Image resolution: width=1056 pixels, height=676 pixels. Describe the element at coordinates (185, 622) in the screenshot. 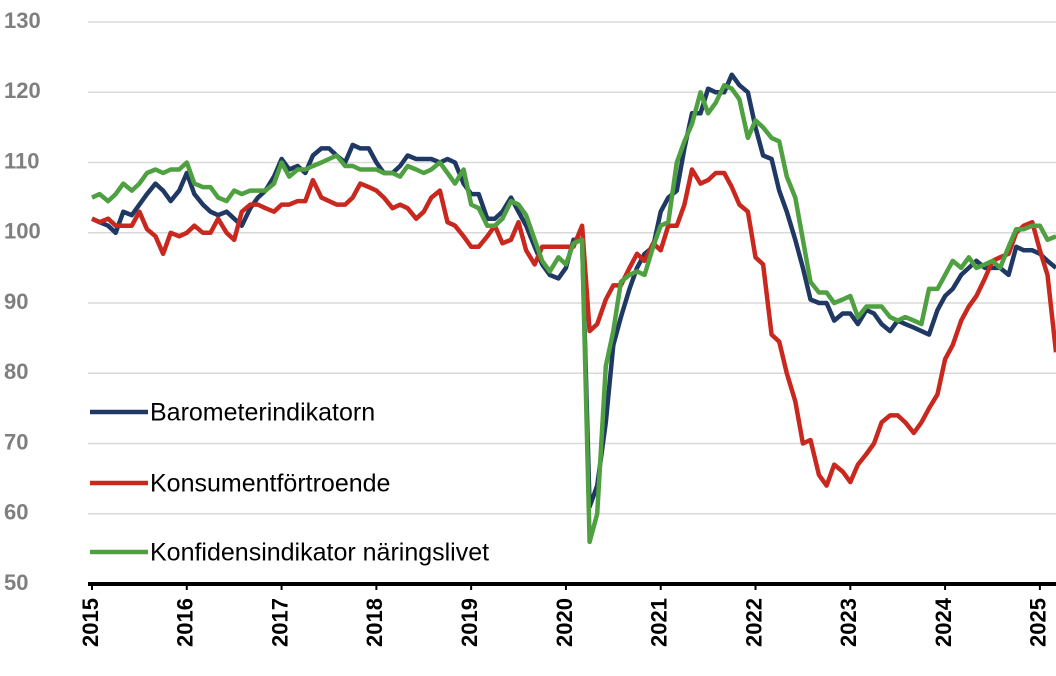

I see `x-tick-label: 2016` at that location.